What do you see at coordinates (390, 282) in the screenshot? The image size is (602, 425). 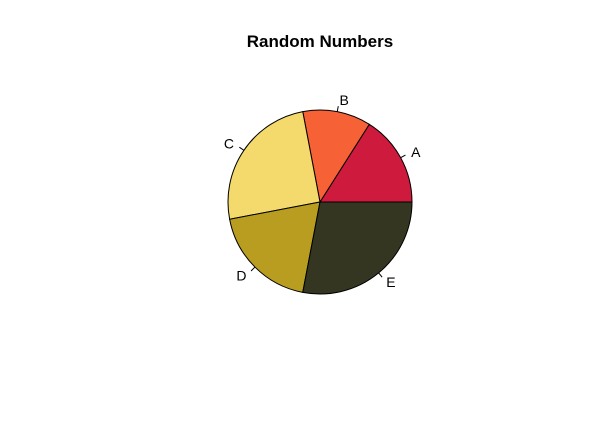 I see `slice-label-e: E` at bounding box center [390, 282].